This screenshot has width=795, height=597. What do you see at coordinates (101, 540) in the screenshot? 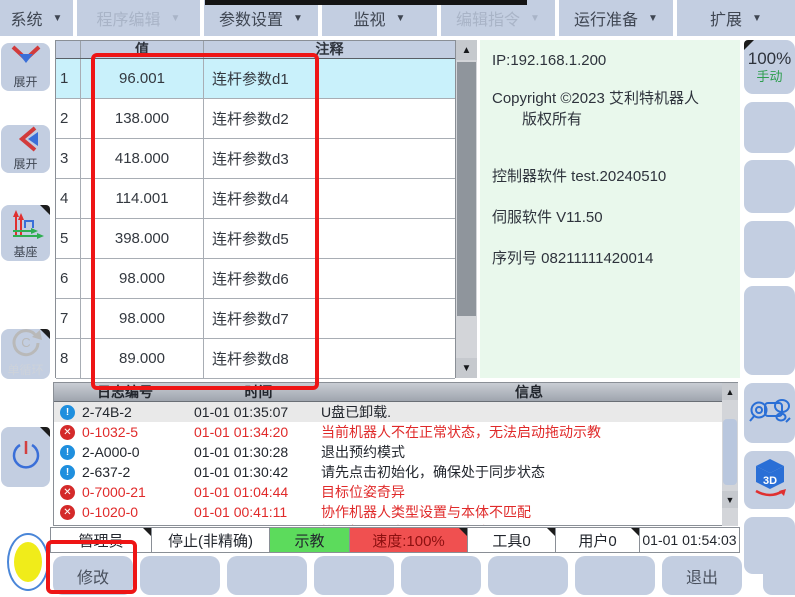
I see `user-level-selector: 管理员` at bounding box center [101, 540].